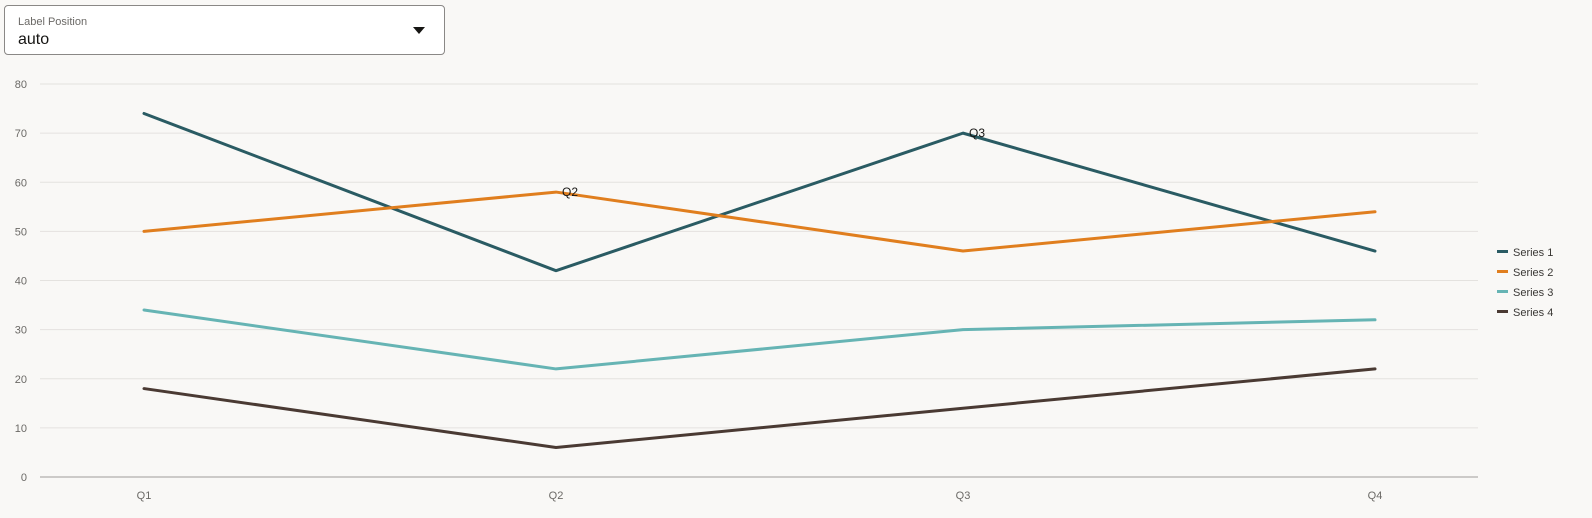  I want to click on y-tick-label: 60, so click(21, 183).